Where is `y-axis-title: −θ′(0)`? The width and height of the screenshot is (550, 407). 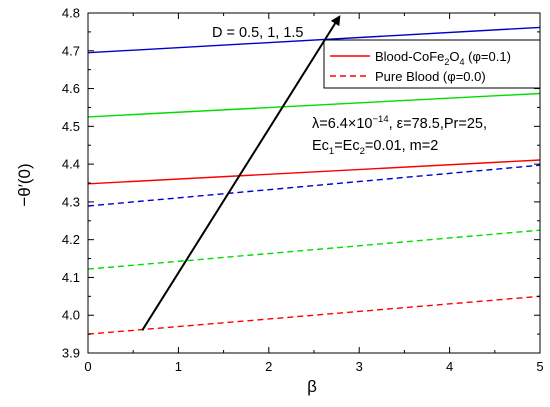
y-axis-title: −θ′(0) is located at coordinates (24, 184).